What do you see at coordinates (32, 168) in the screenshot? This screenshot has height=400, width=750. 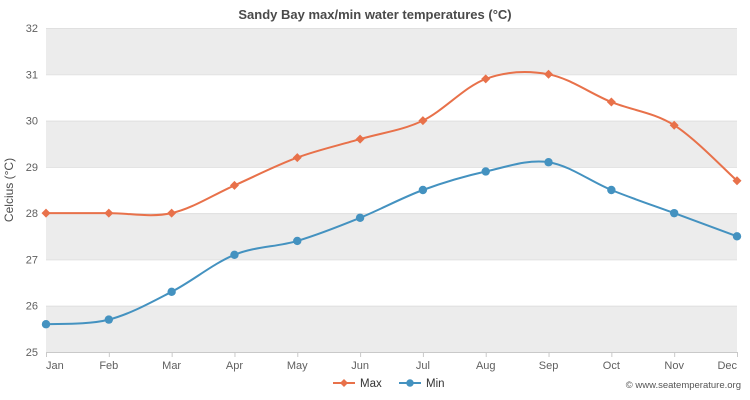 I see `y-tick-label: 29` at bounding box center [32, 168].